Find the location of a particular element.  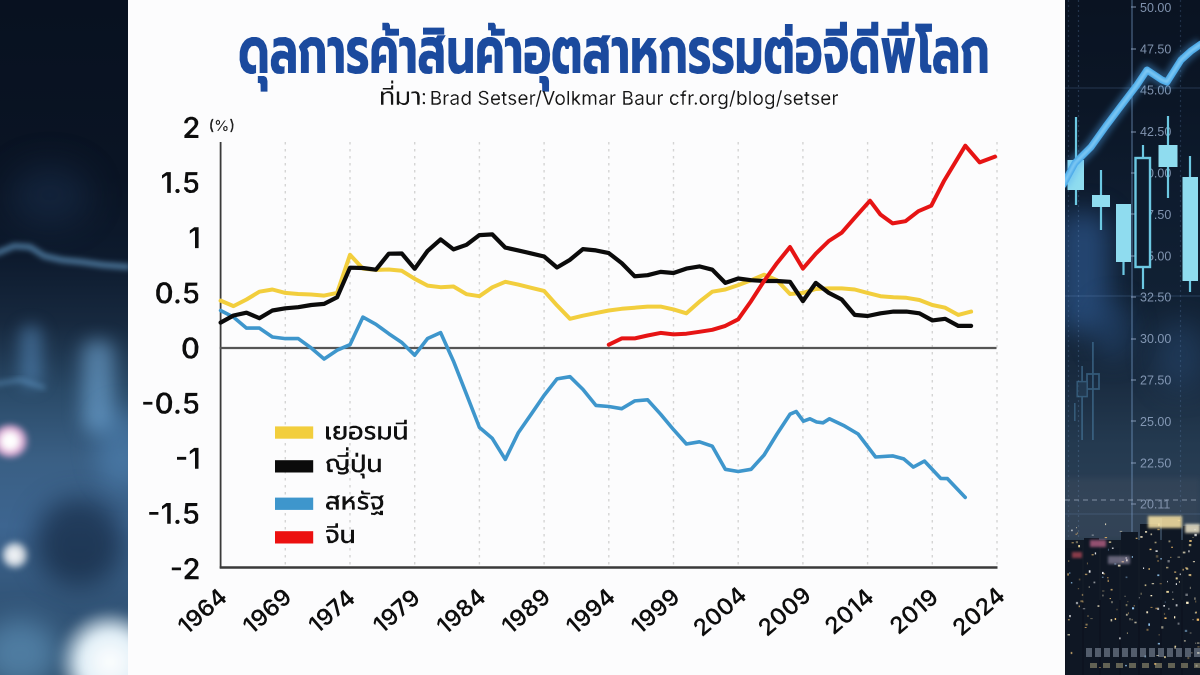

svg-text: 42.50 is located at coordinates (1155, 132).